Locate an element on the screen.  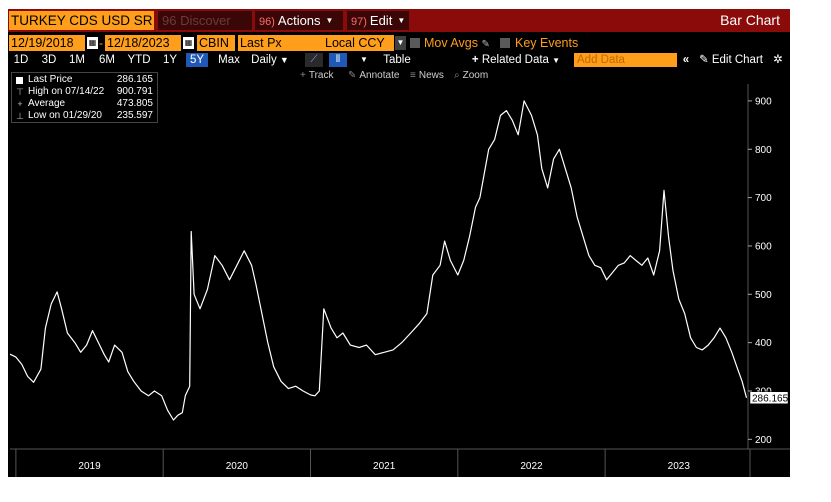
edit-shortcut: 97) is located at coordinates (359, 22).